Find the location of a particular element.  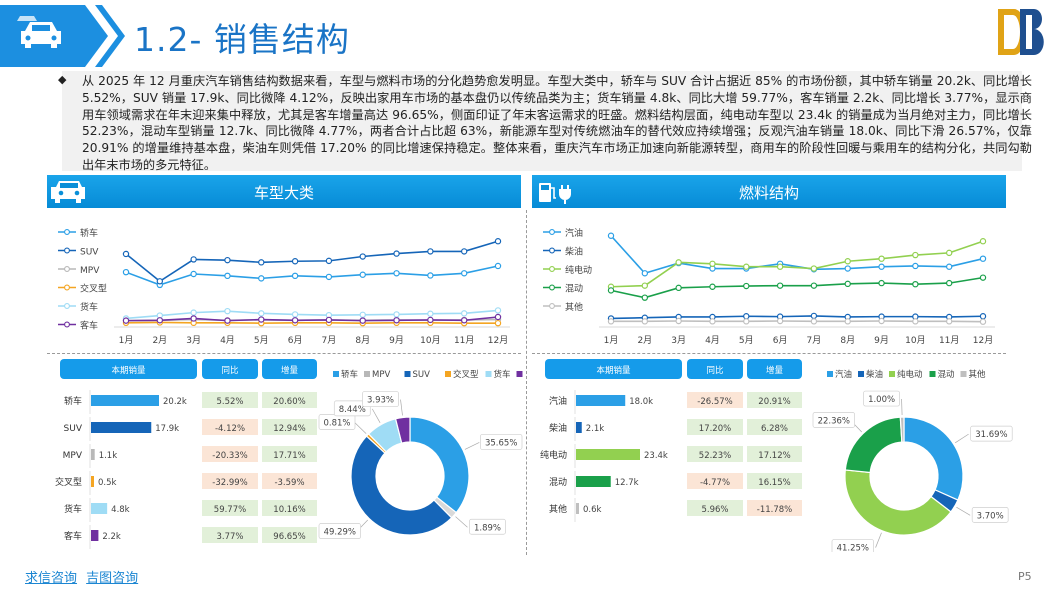

bar-纯电动 is located at coordinates (608, 454).